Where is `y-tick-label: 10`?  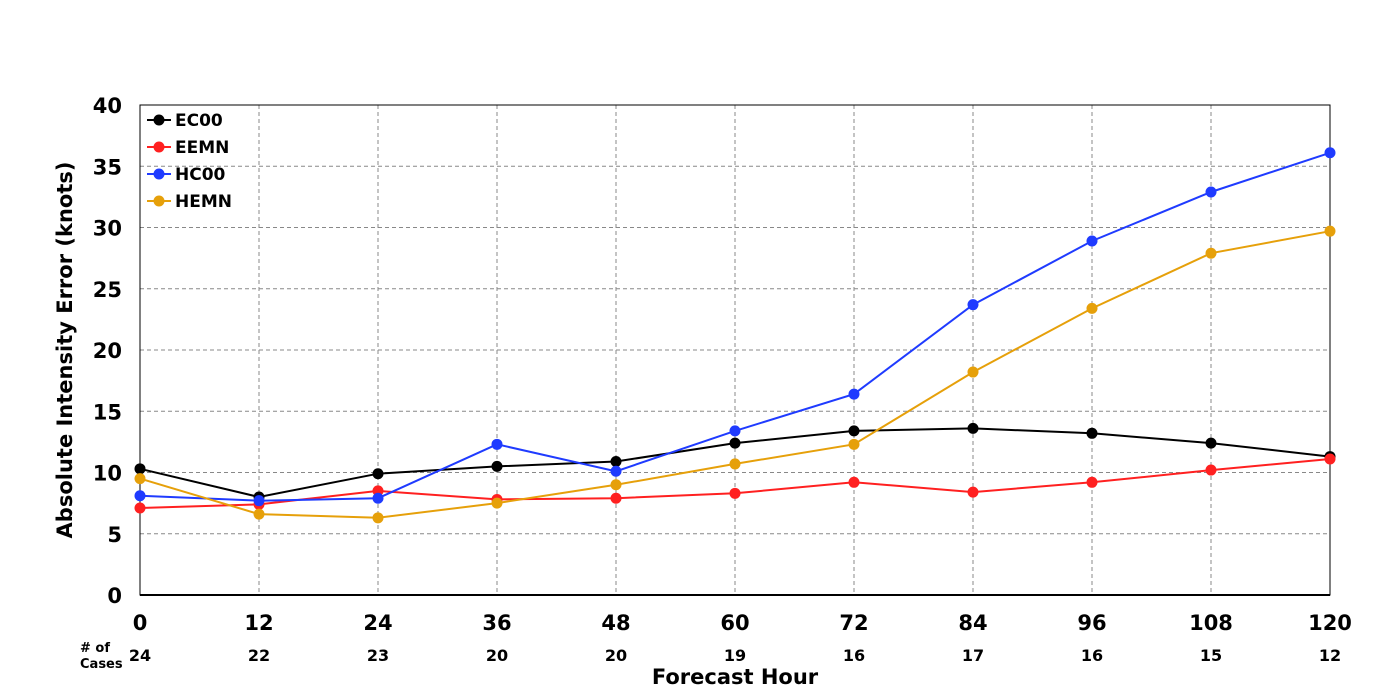
y-tick-label: 10 is located at coordinates (107, 474).